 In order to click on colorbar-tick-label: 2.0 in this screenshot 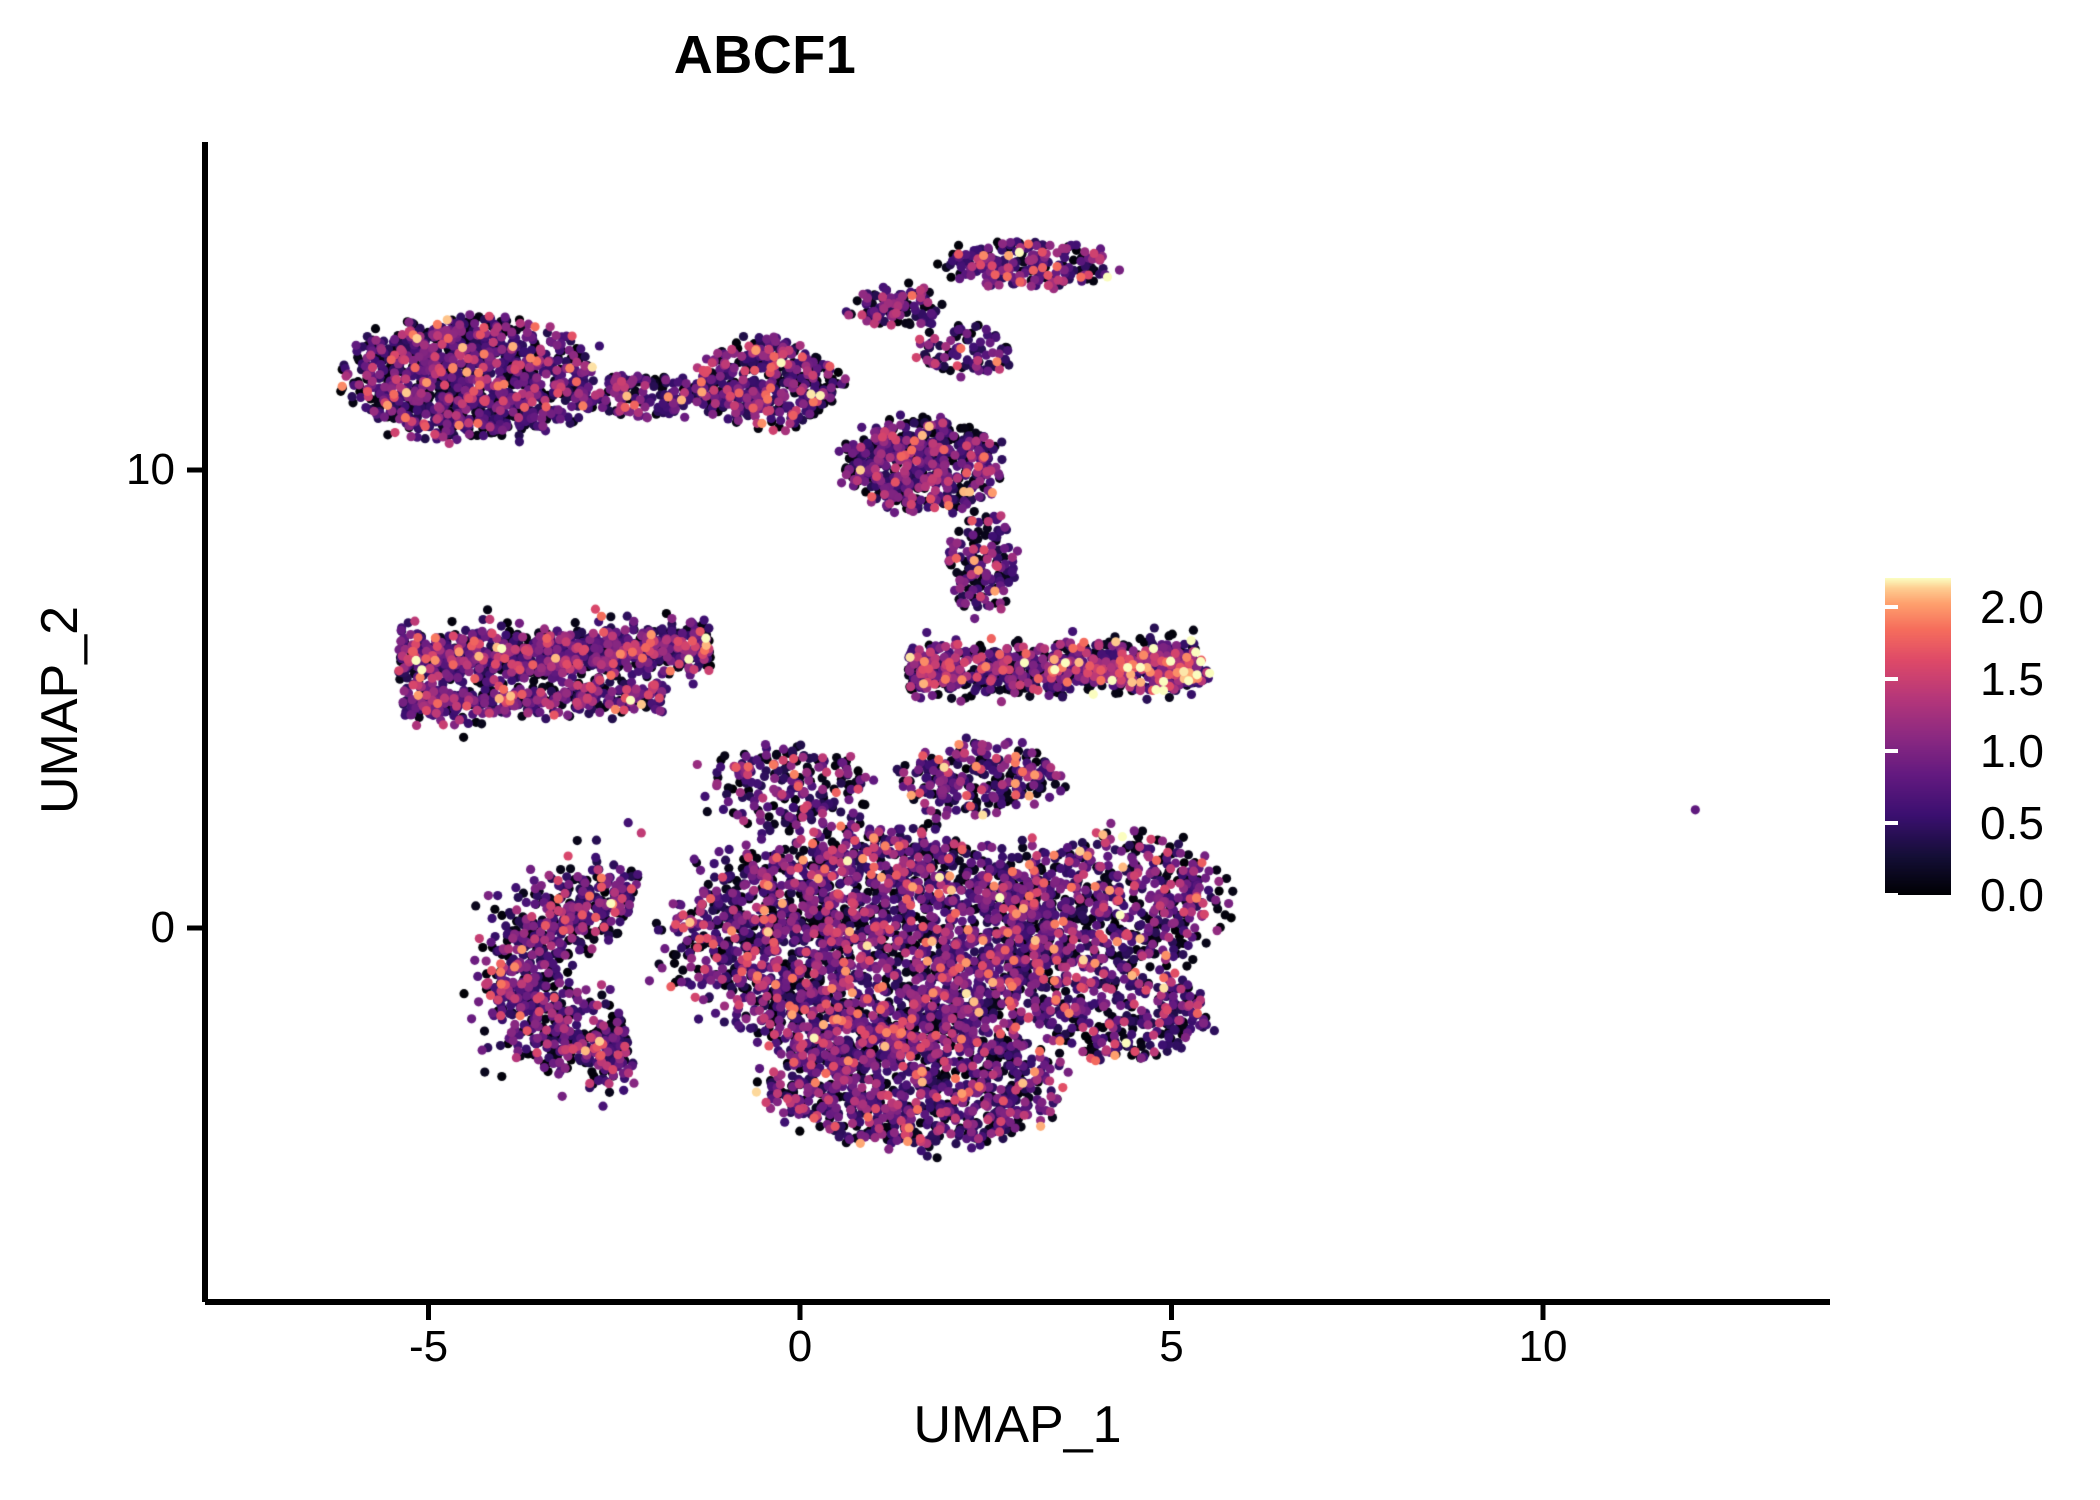, I will do `click(2012, 606)`.